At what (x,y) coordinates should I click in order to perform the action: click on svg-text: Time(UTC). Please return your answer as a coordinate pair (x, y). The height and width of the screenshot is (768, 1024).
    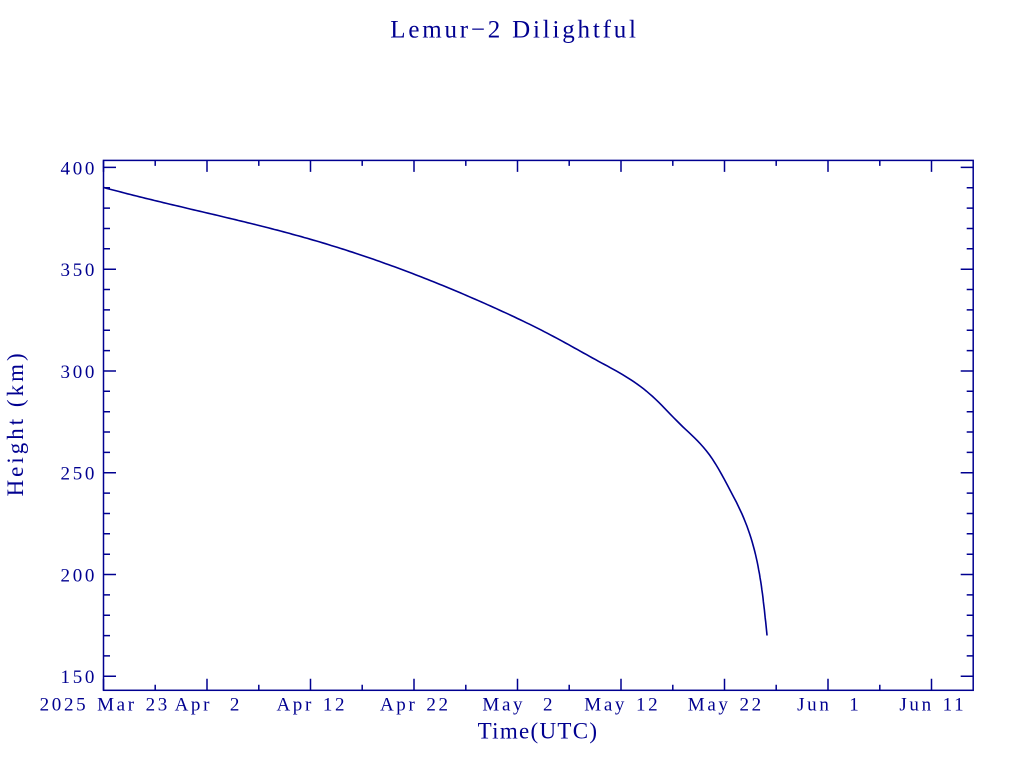
    Looking at the image, I should click on (538, 731).